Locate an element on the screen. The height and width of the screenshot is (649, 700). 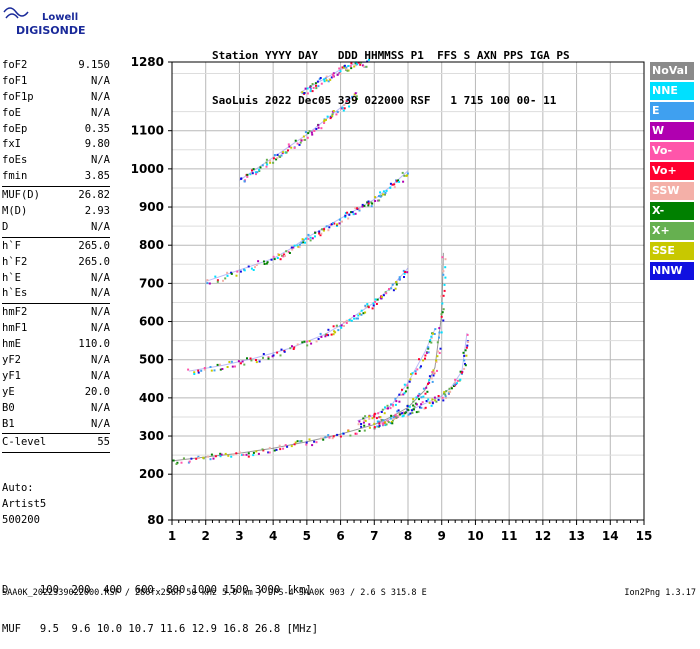
x-tick-label: 11 is located at coordinates (509, 536).